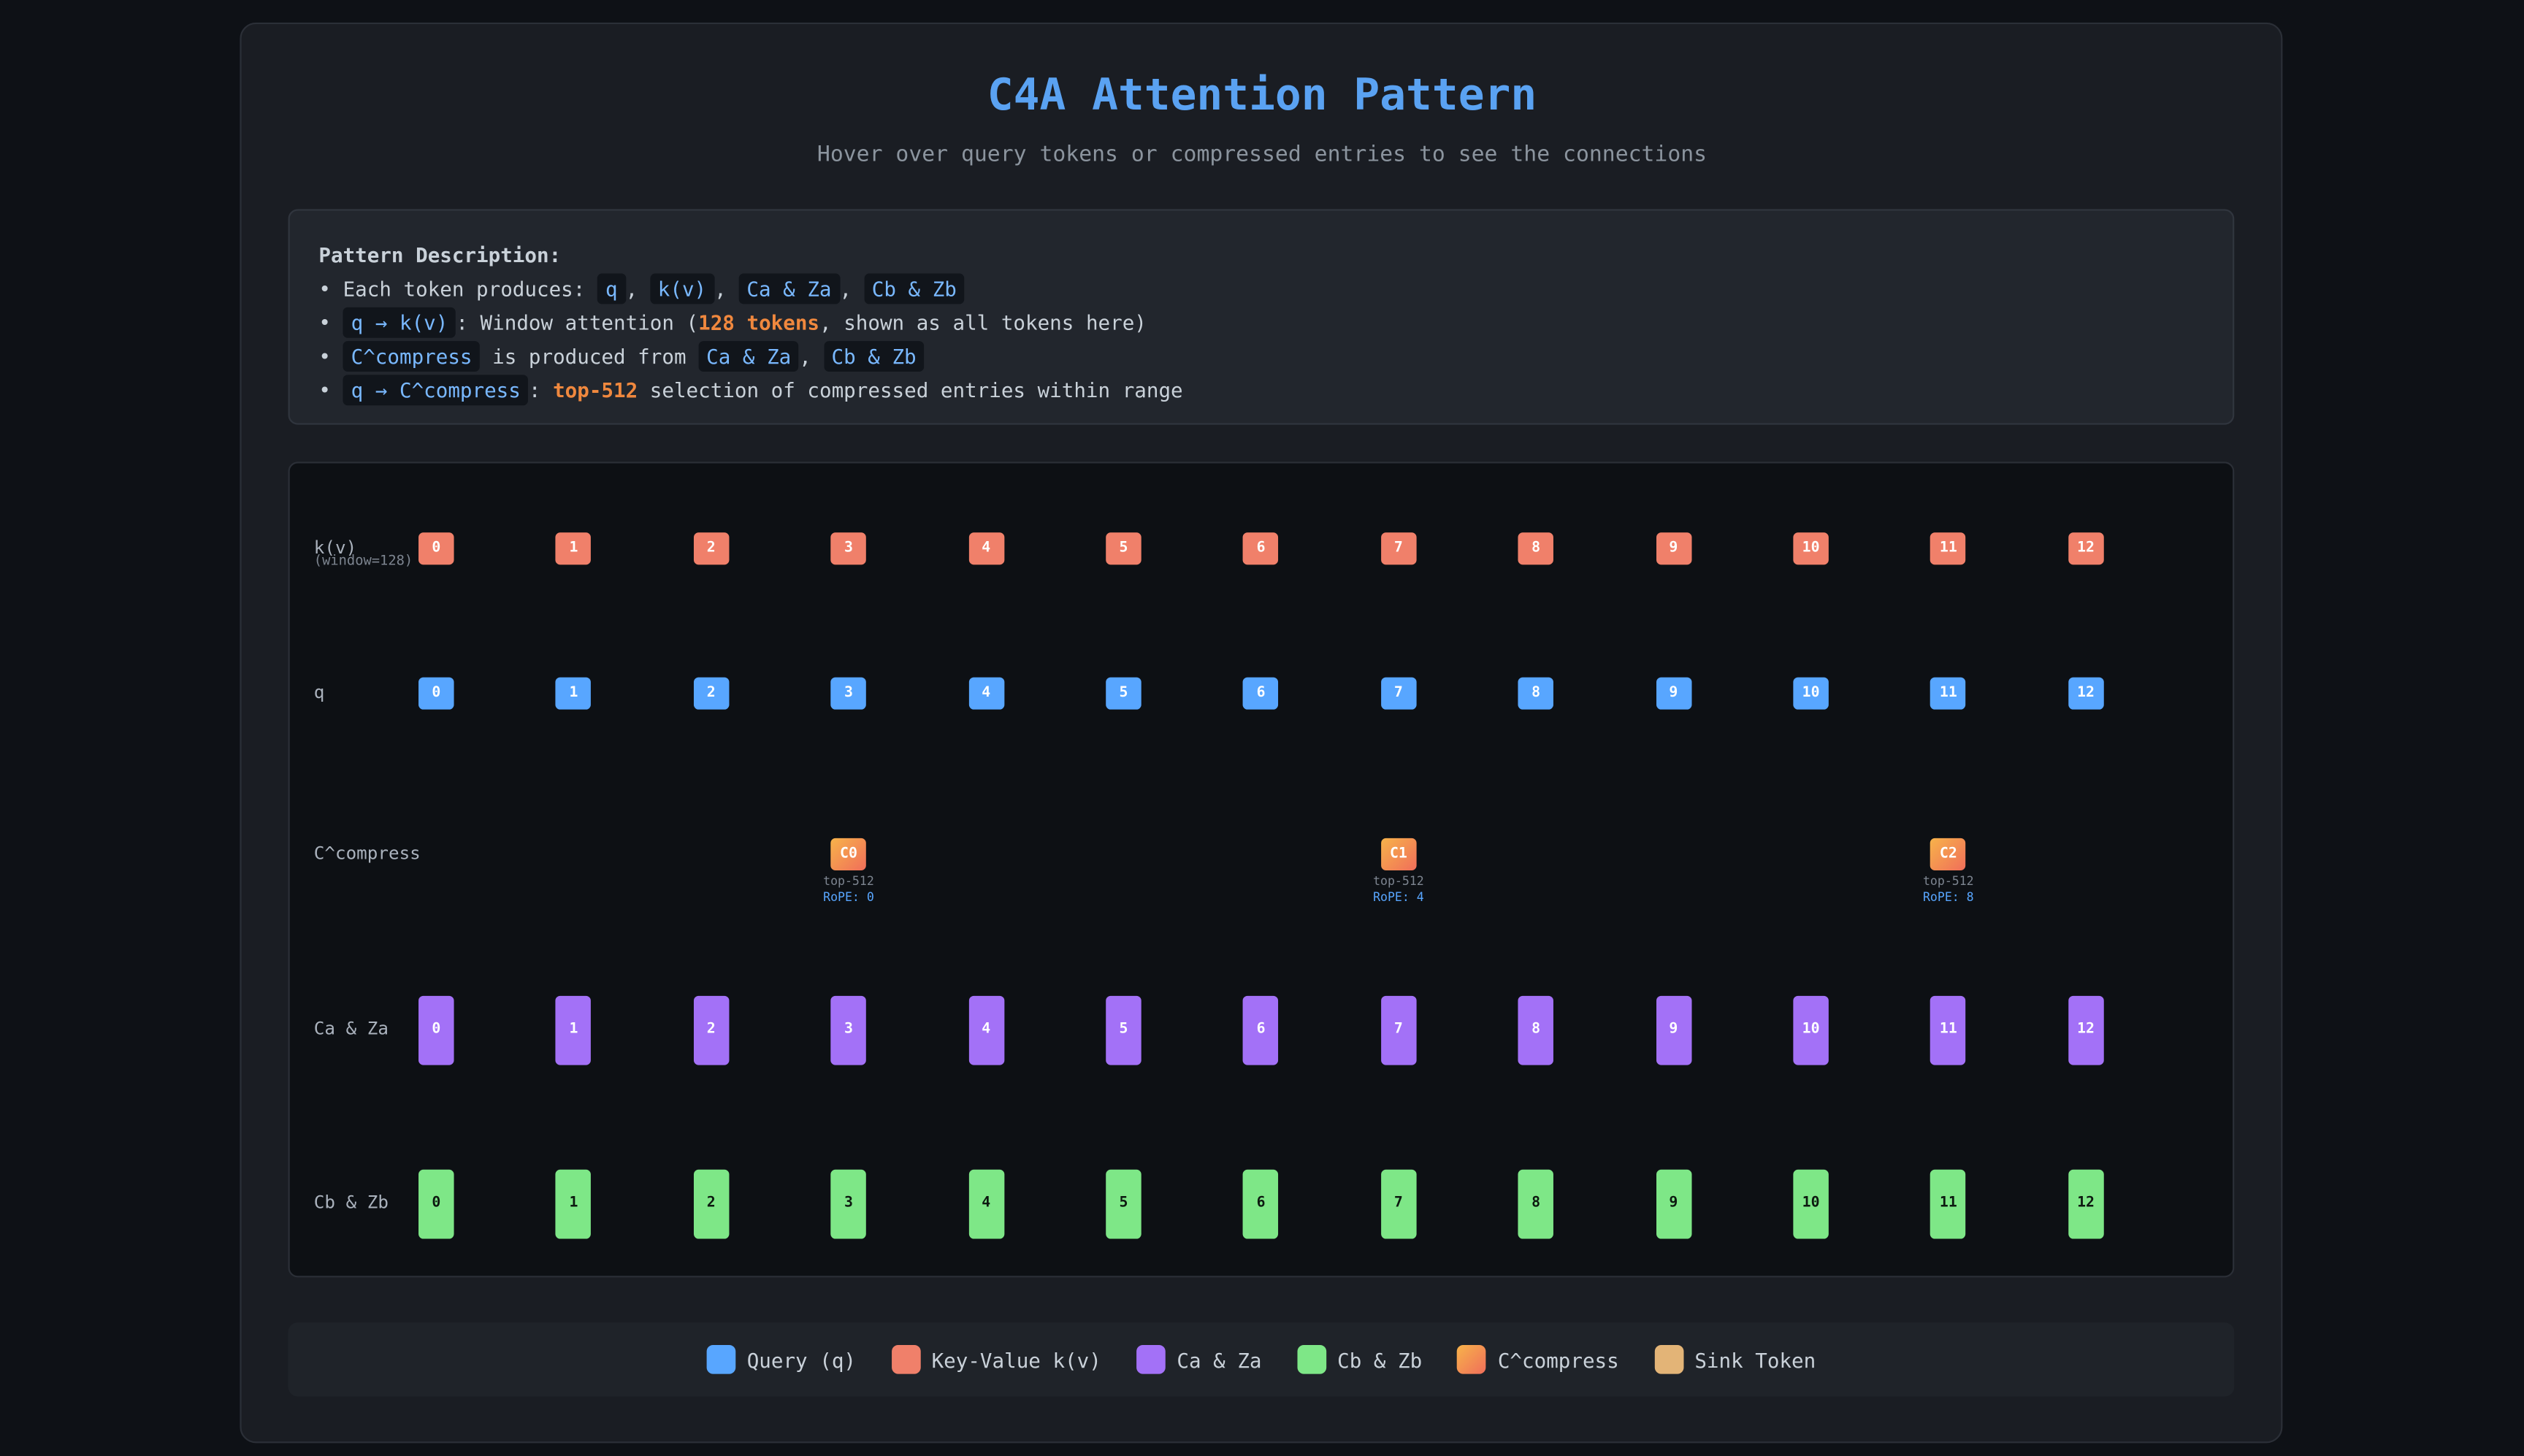  What do you see at coordinates (1948, 854) in the screenshot?
I see `compressed-entry: C2` at bounding box center [1948, 854].